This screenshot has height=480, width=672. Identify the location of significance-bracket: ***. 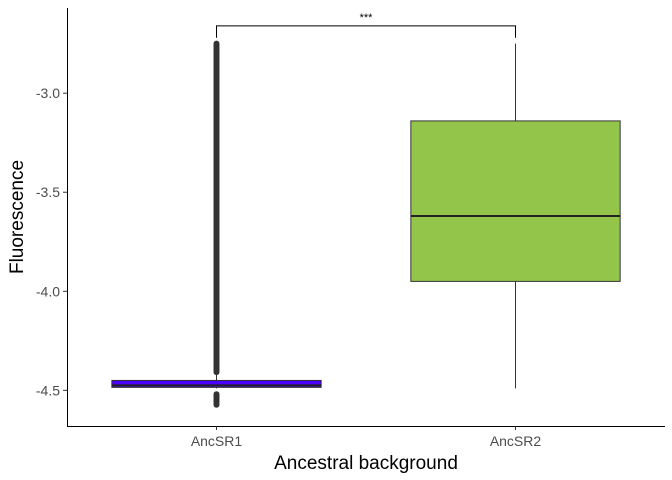
(366, 25).